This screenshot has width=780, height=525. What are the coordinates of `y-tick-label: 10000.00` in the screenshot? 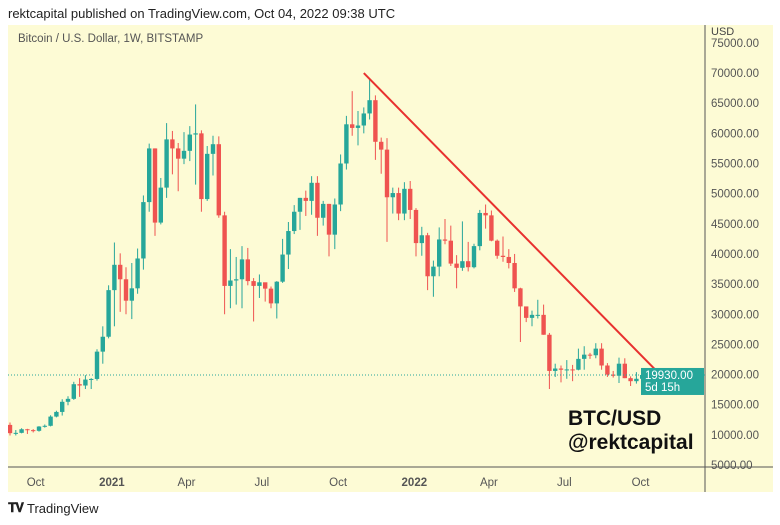 It's located at (735, 436).